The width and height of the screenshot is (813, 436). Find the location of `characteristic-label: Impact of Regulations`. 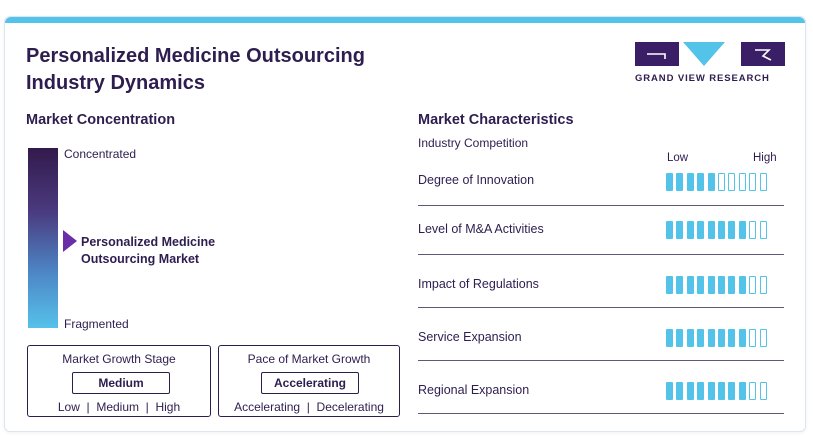

characteristic-label: Impact of Regulations is located at coordinates (478, 284).